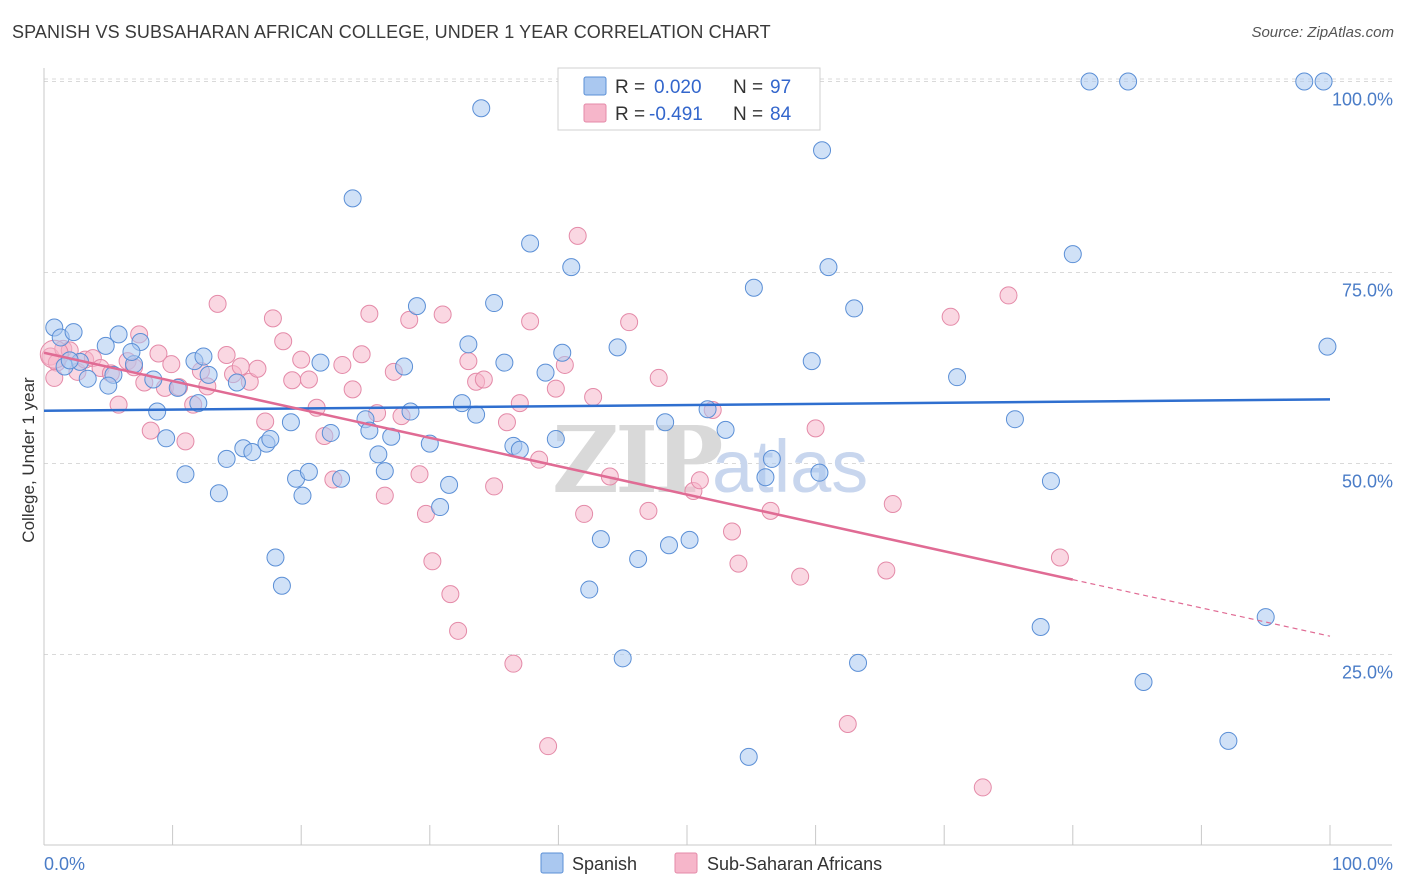 The width and height of the screenshot is (1406, 892). Describe the element at coordinates (1367, 291) in the screenshot. I see `y-tick-label-75: 75.0%` at that location.